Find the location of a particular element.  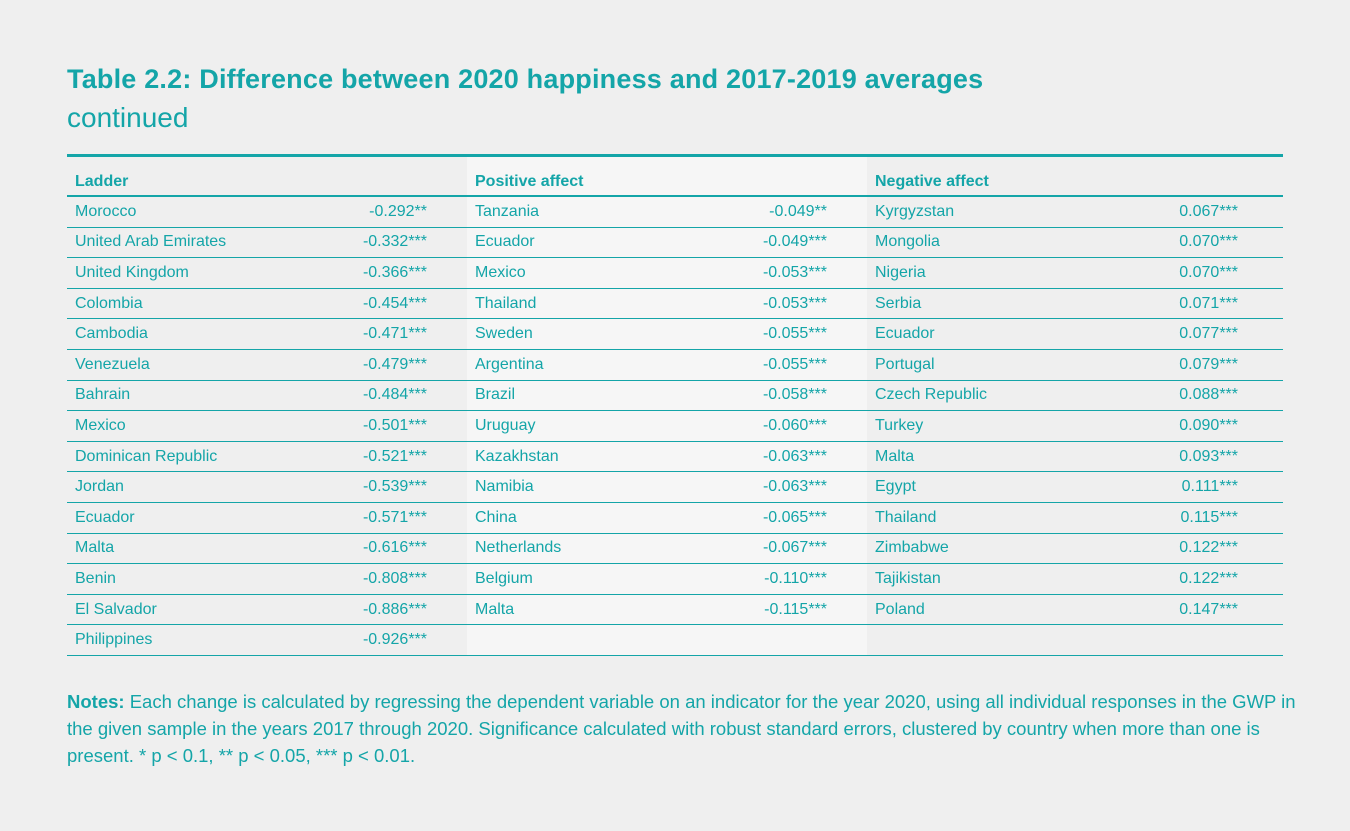

table-row: Mexico -0.501*** is located at coordinates (267, 426).